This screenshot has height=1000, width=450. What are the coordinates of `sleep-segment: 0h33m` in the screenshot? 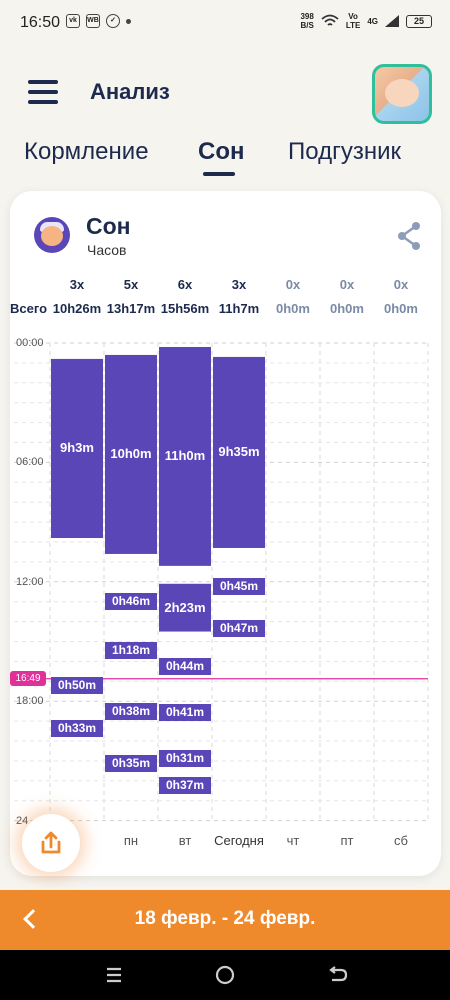 It's located at (77, 729).